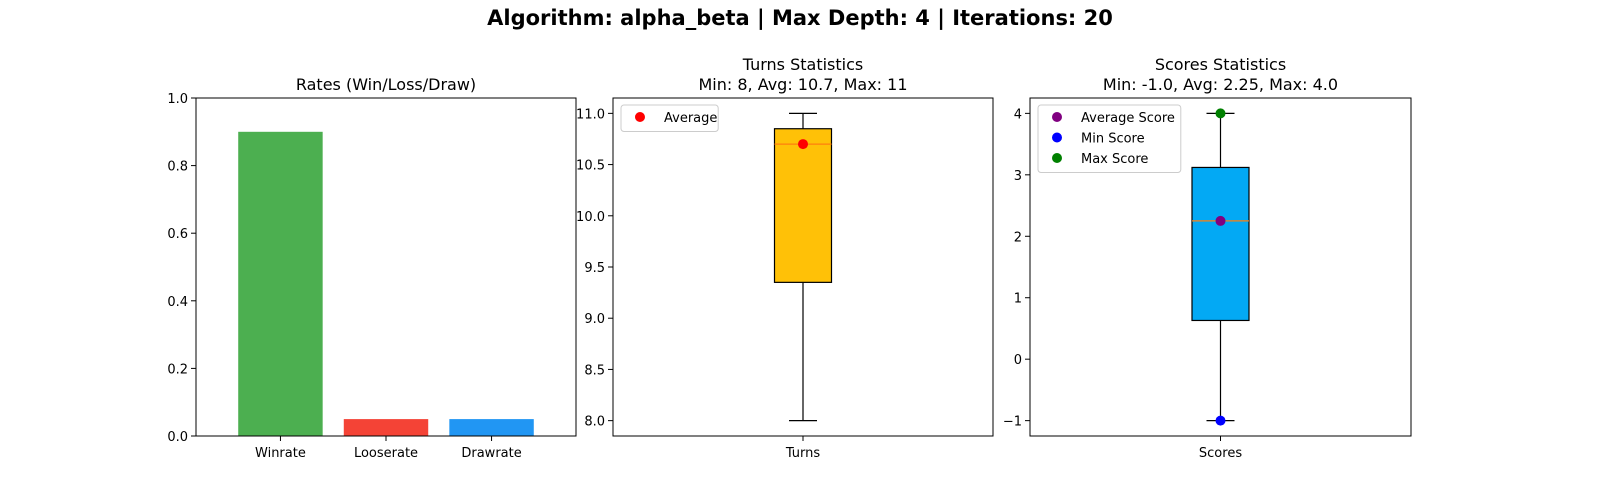 This screenshot has width=1600, height=504. Describe the element at coordinates (386, 427) in the screenshot. I see `bar-looserate` at that location.